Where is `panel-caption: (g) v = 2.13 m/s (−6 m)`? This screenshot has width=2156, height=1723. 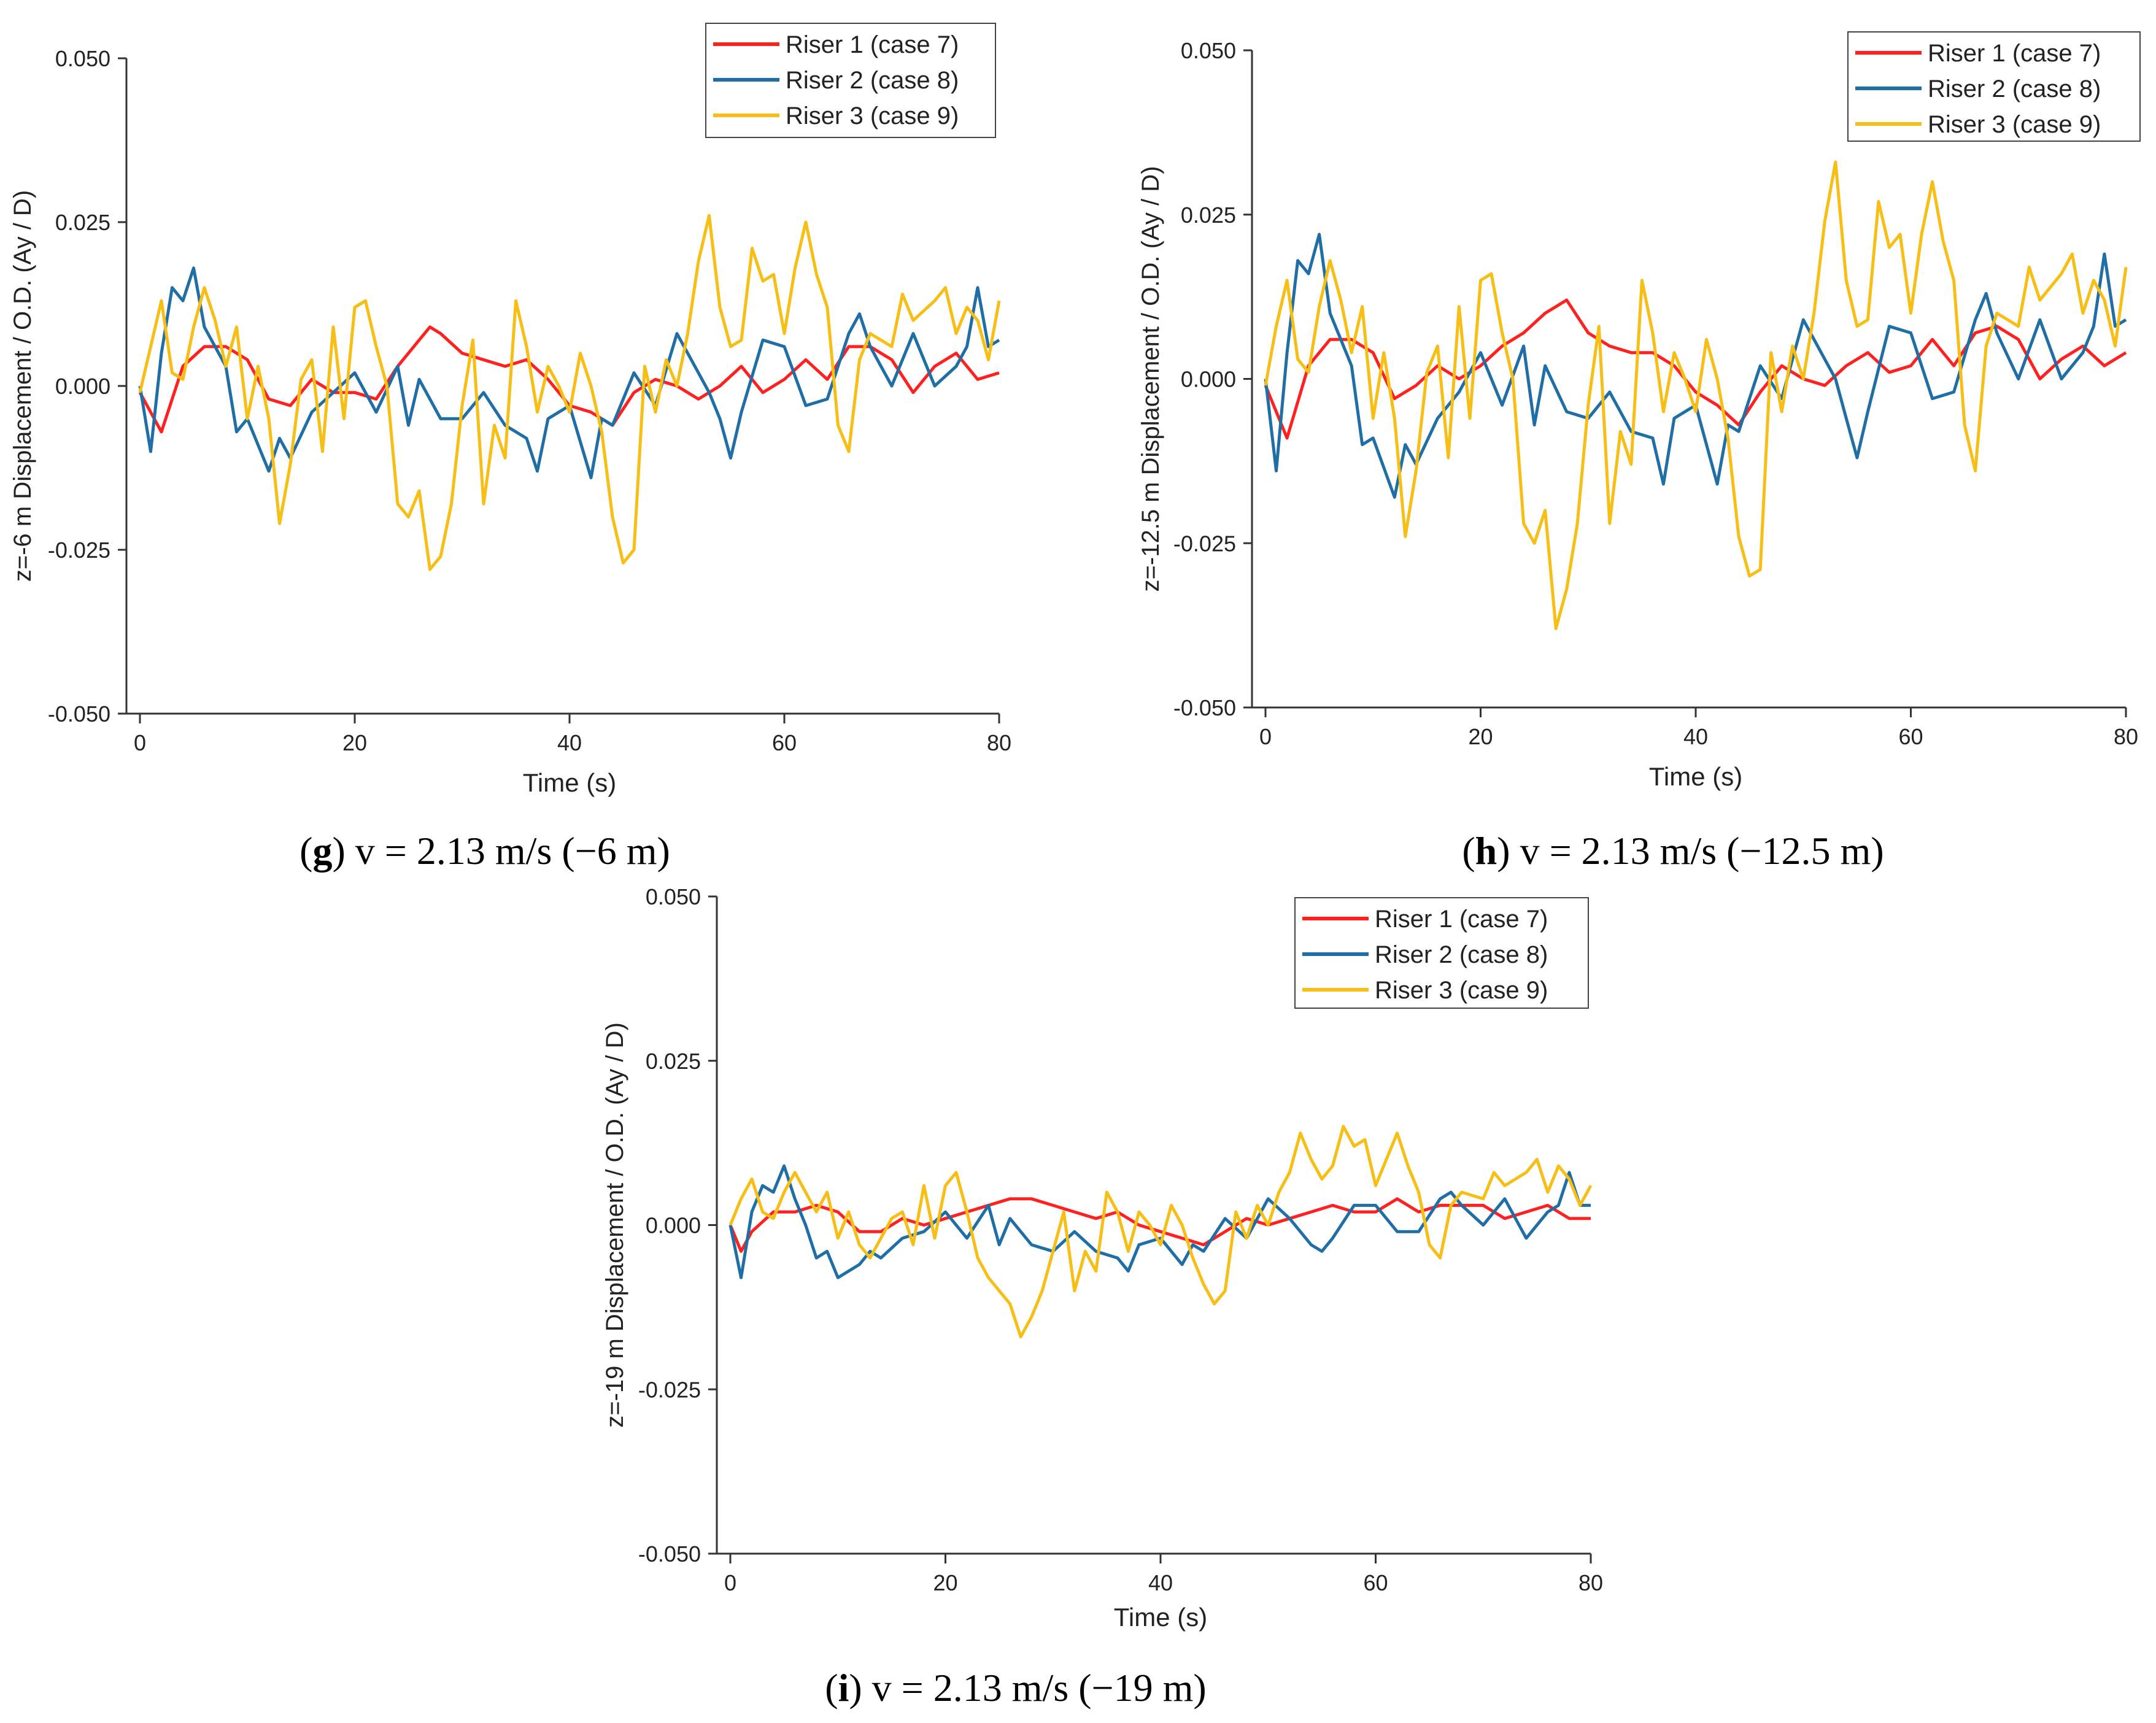
panel-caption: (g) v = 2.13 m/s (−6 m) is located at coordinates (484, 851).